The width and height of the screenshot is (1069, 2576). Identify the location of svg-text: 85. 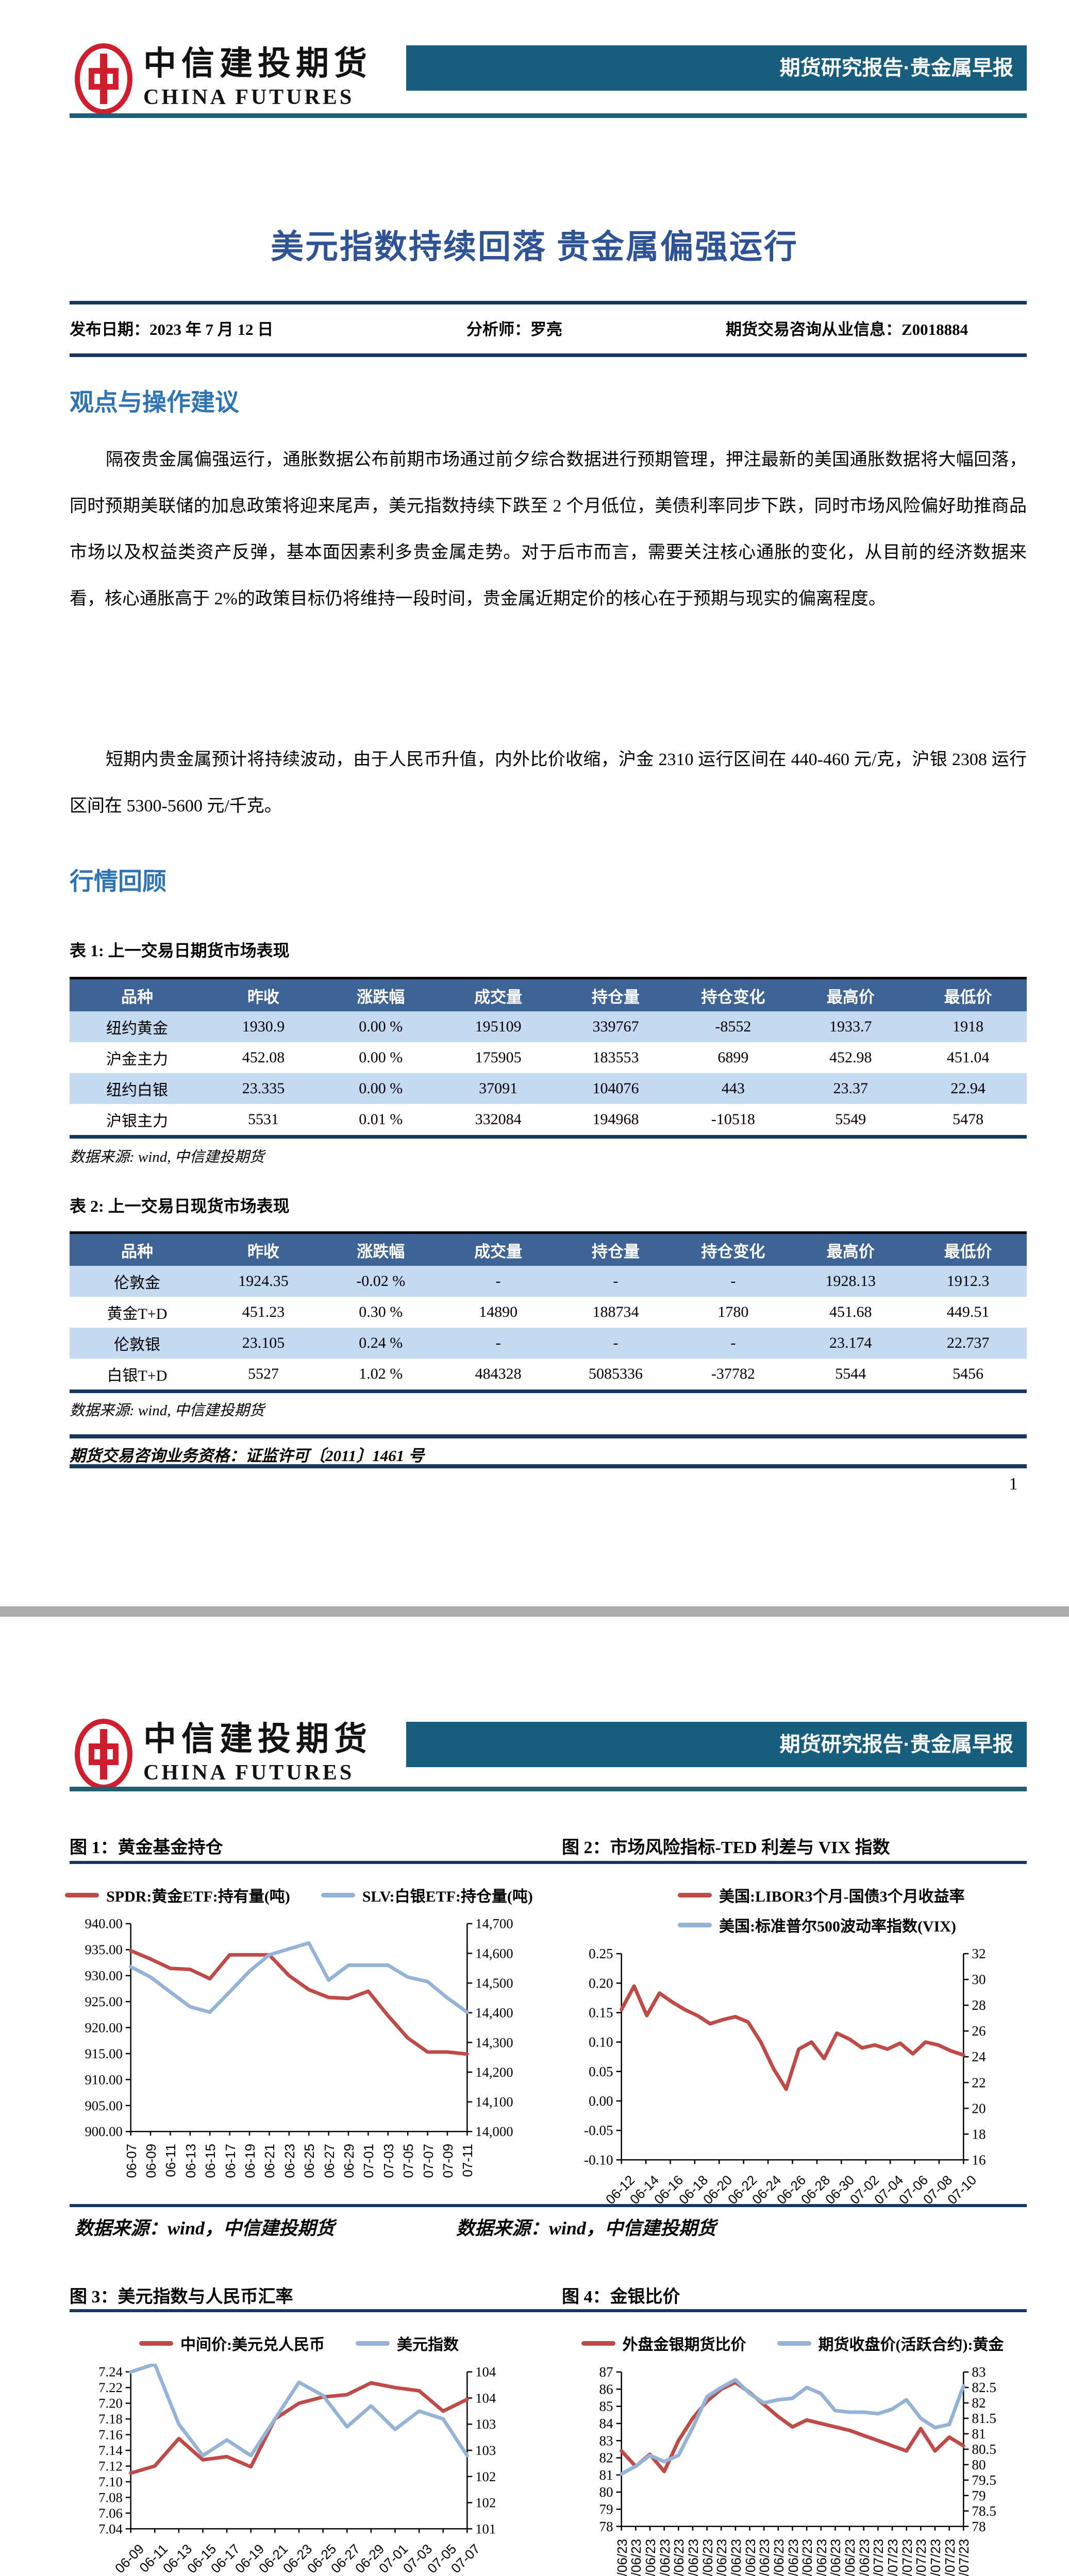
(606, 2406).